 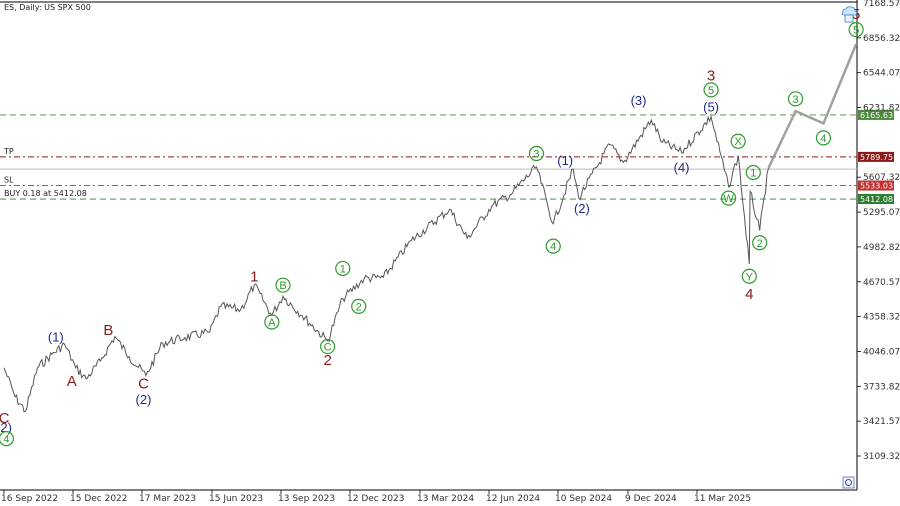 I want to click on x-tick-label-2: 17 Mar 2023, so click(x=167, y=499).